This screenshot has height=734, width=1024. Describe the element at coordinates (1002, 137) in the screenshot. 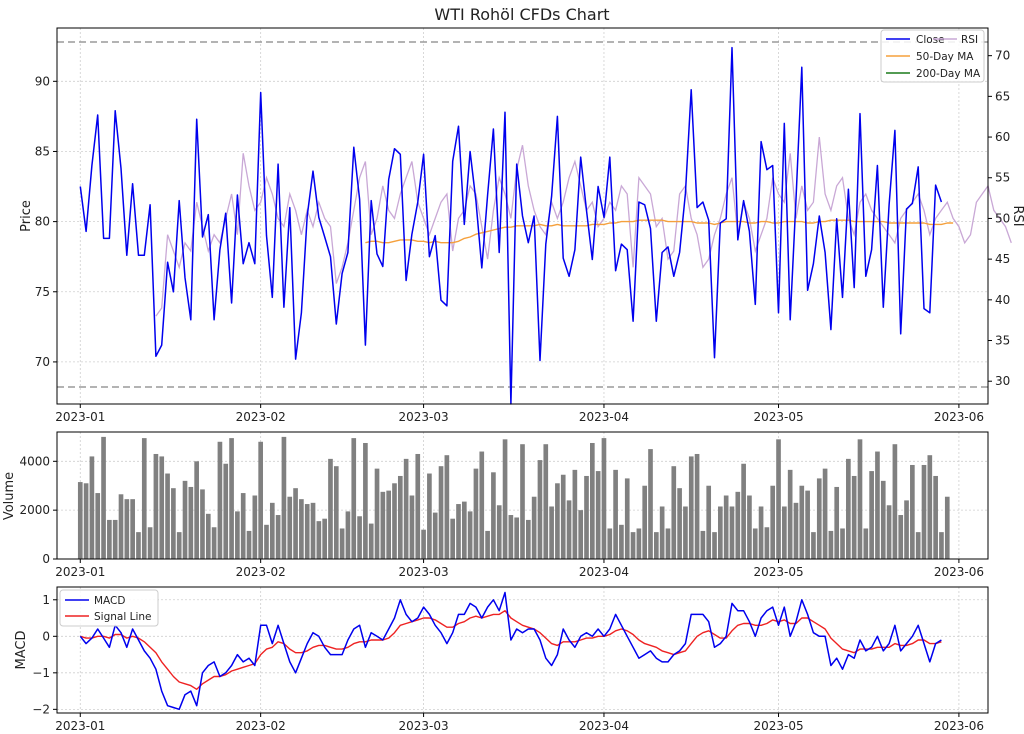

I see `y2-tick-label: 60` at that location.